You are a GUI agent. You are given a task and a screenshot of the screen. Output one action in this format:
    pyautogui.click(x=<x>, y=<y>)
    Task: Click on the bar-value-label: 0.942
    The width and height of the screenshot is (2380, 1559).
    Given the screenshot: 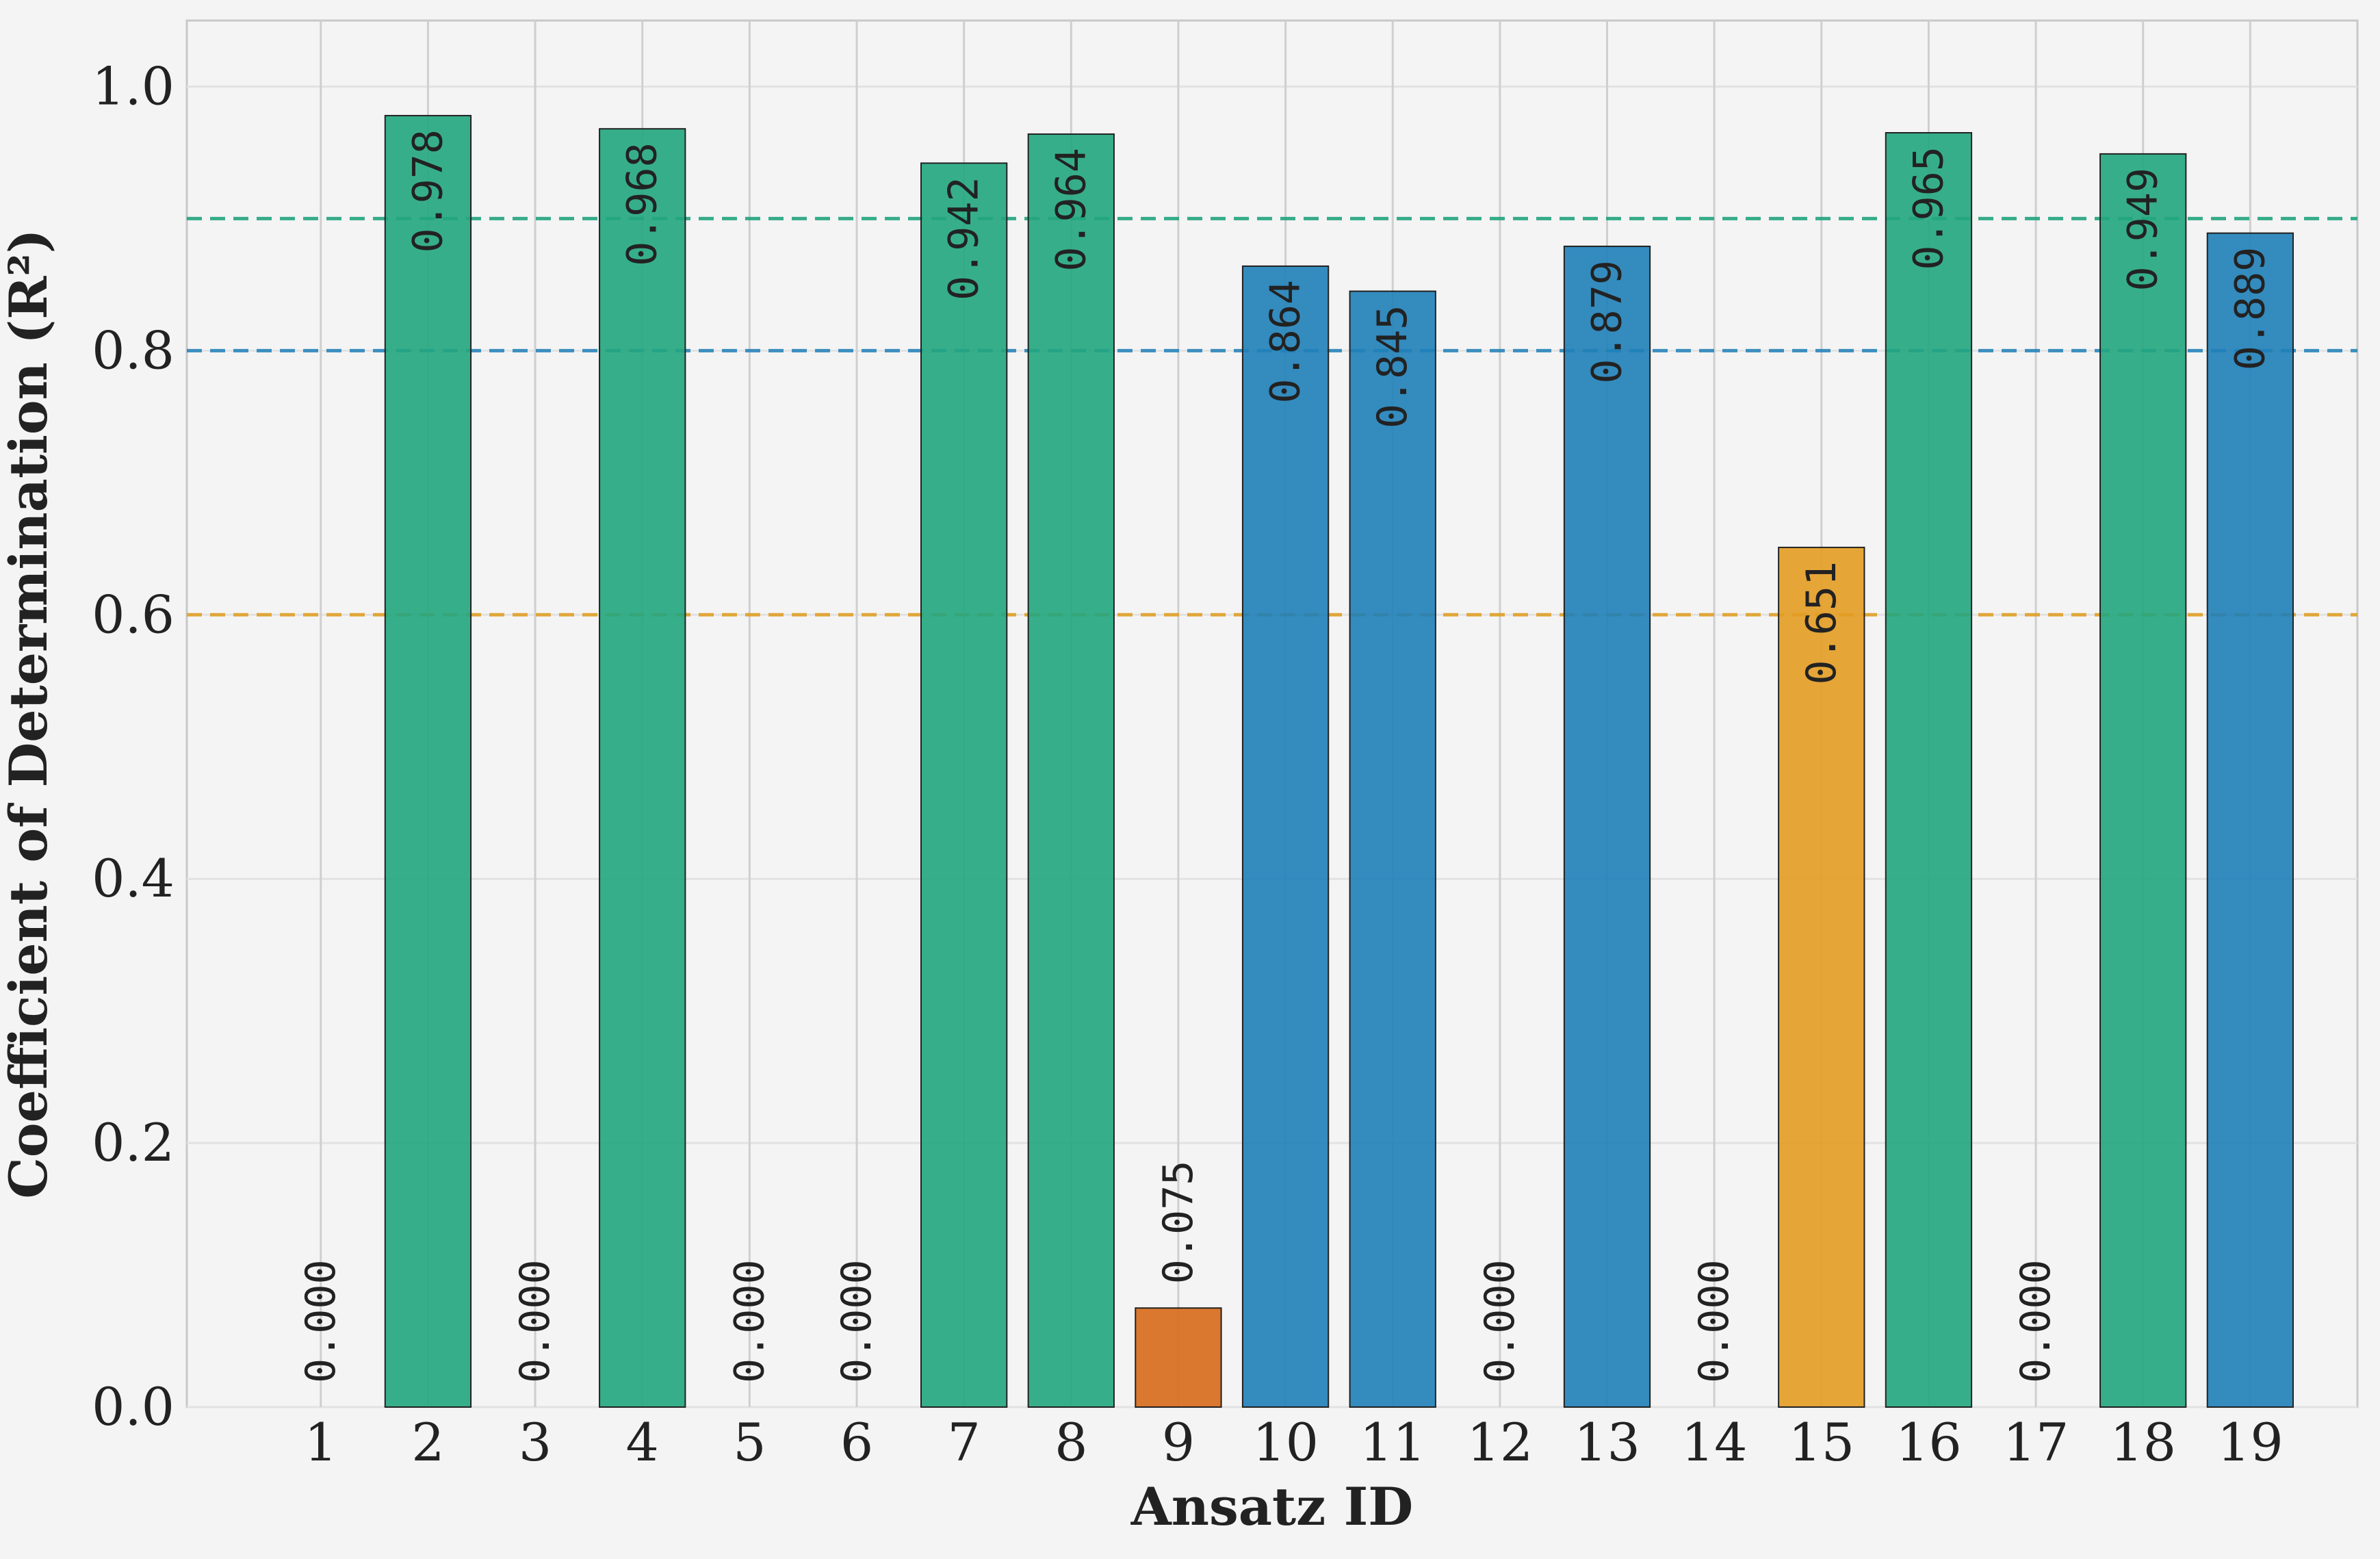 What is the action you would take?
    pyautogui.click(x=964, y=238)
    